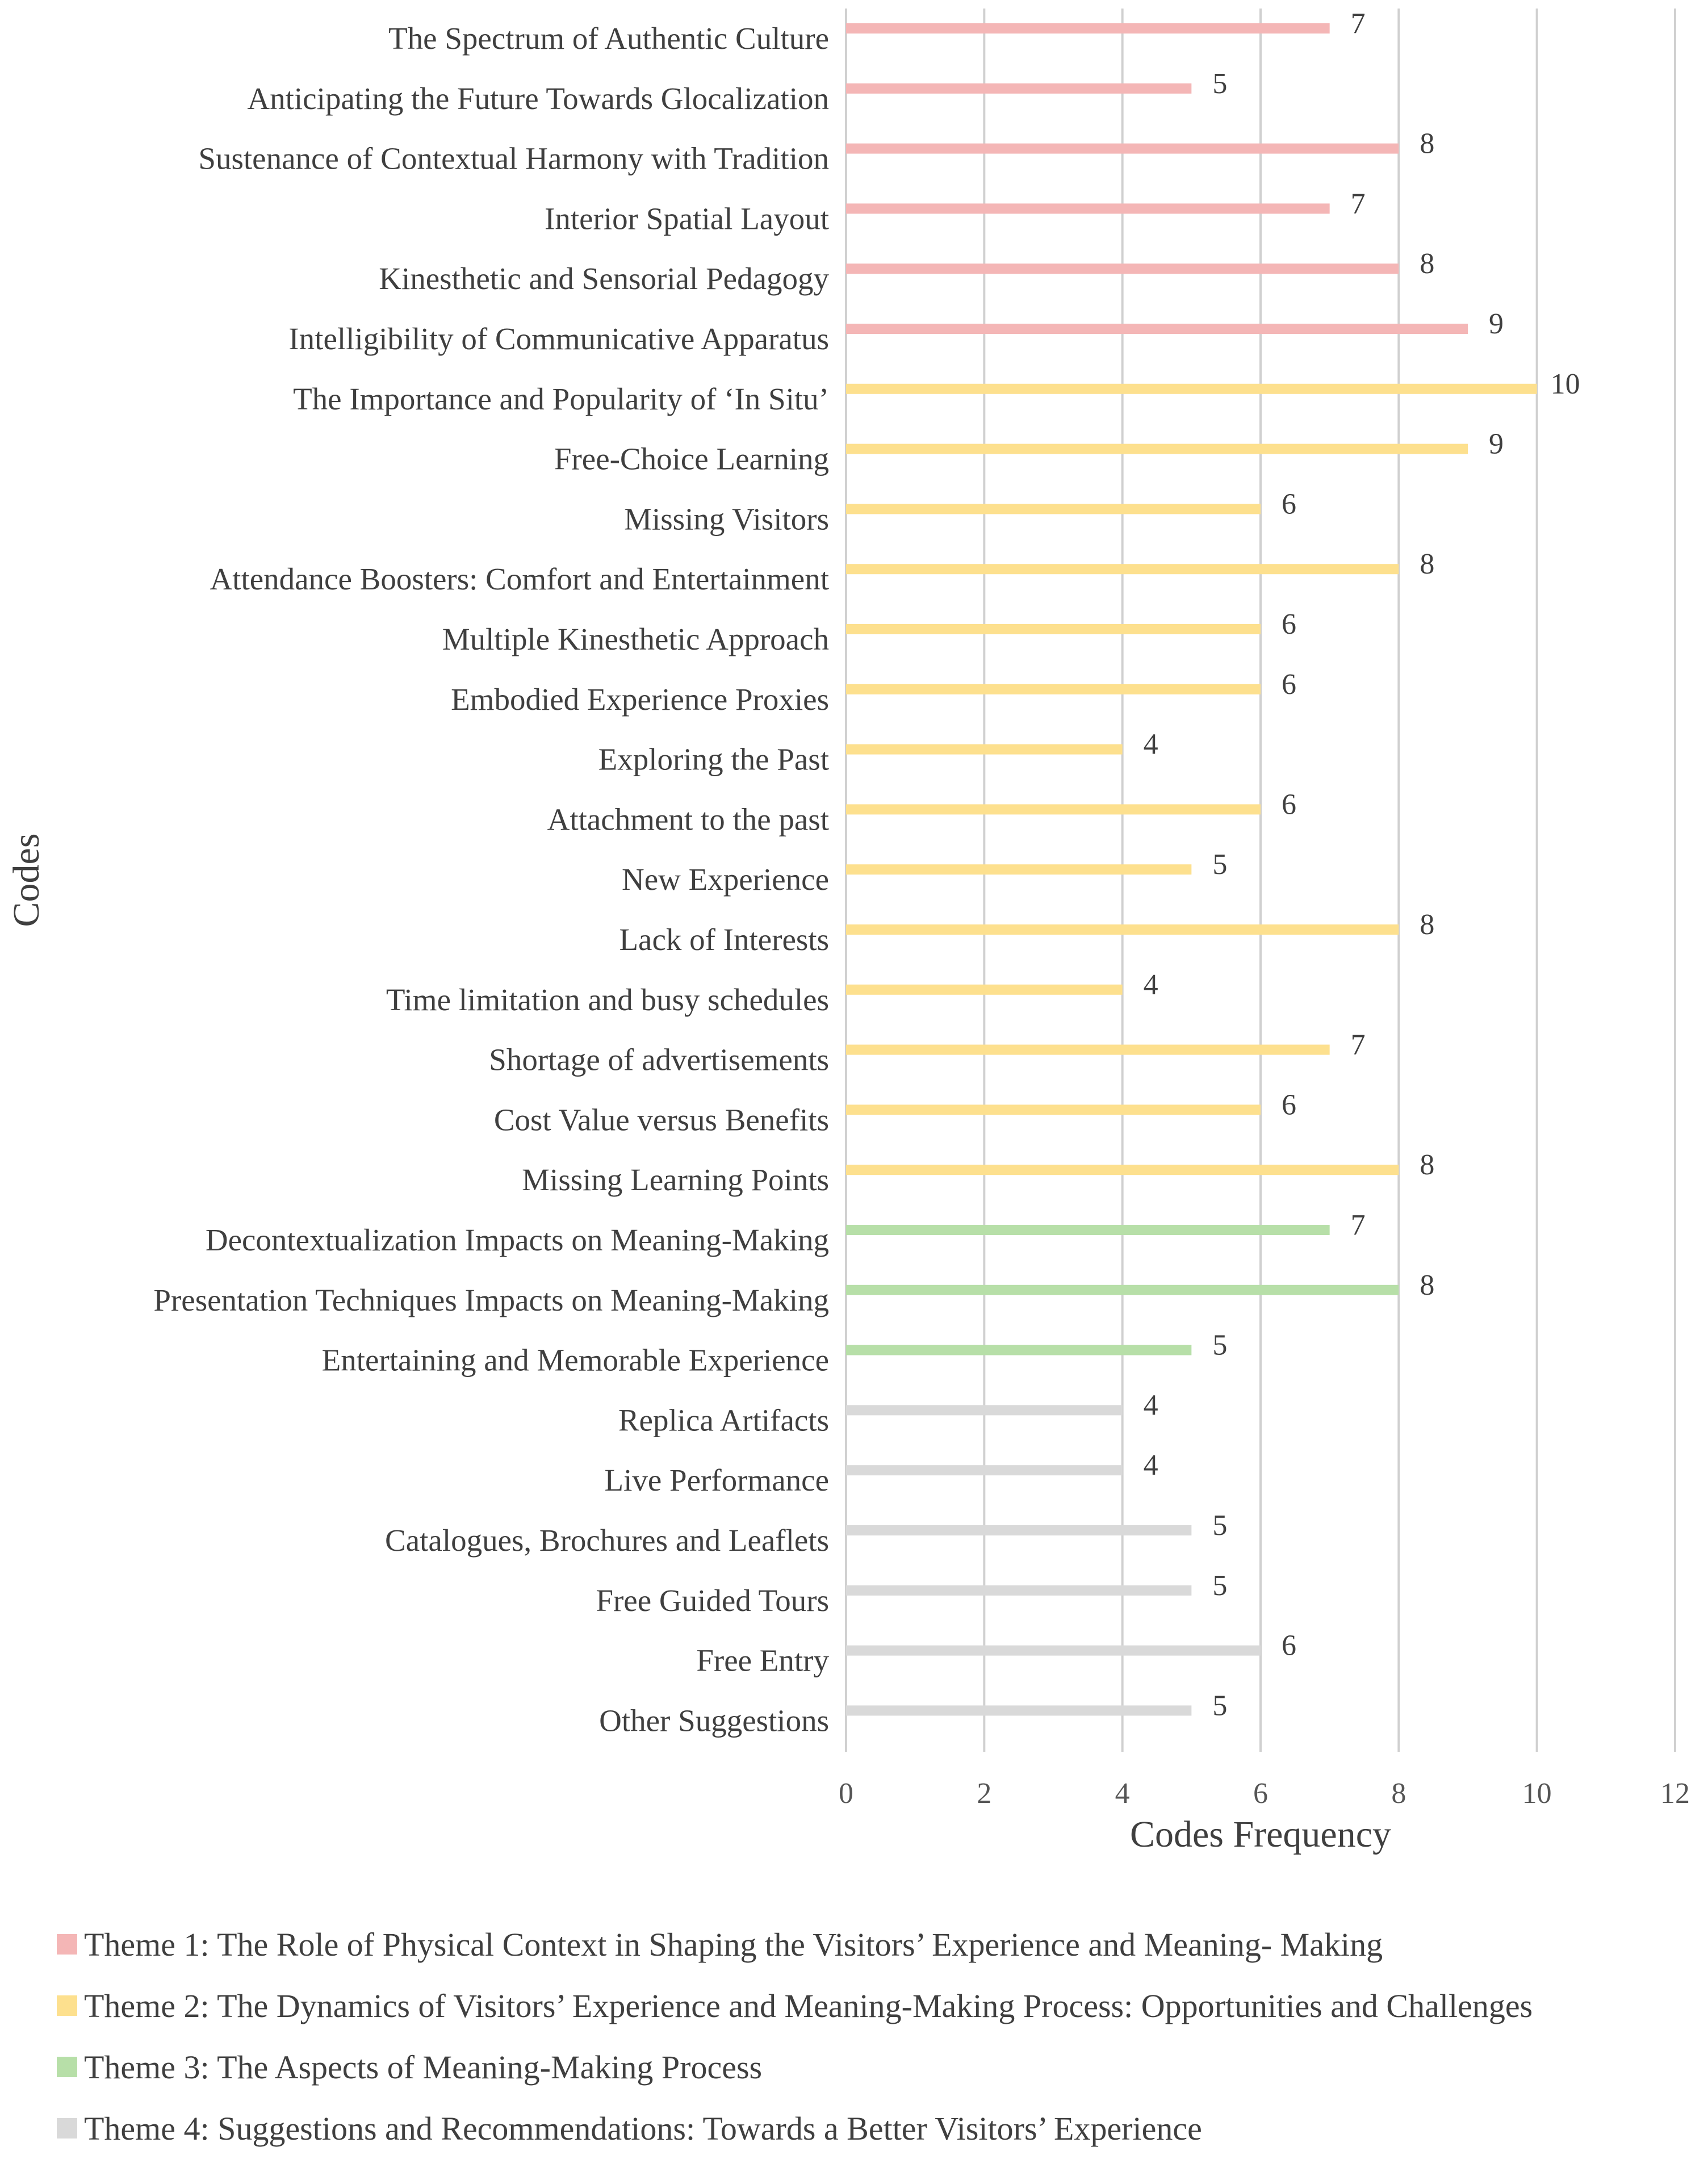 The width and height of the screenshot is (1708, 2172). I want to click on category-label: Multiple Kinesthetic Approach, so click(635, 639).